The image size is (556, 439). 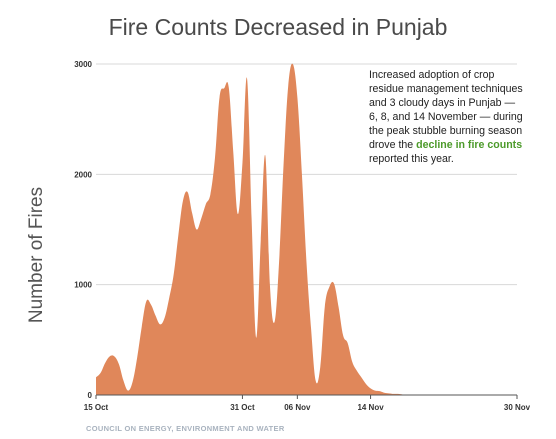 I want to click on annotation-text-after: reported this year., so click(x=411, y=159).